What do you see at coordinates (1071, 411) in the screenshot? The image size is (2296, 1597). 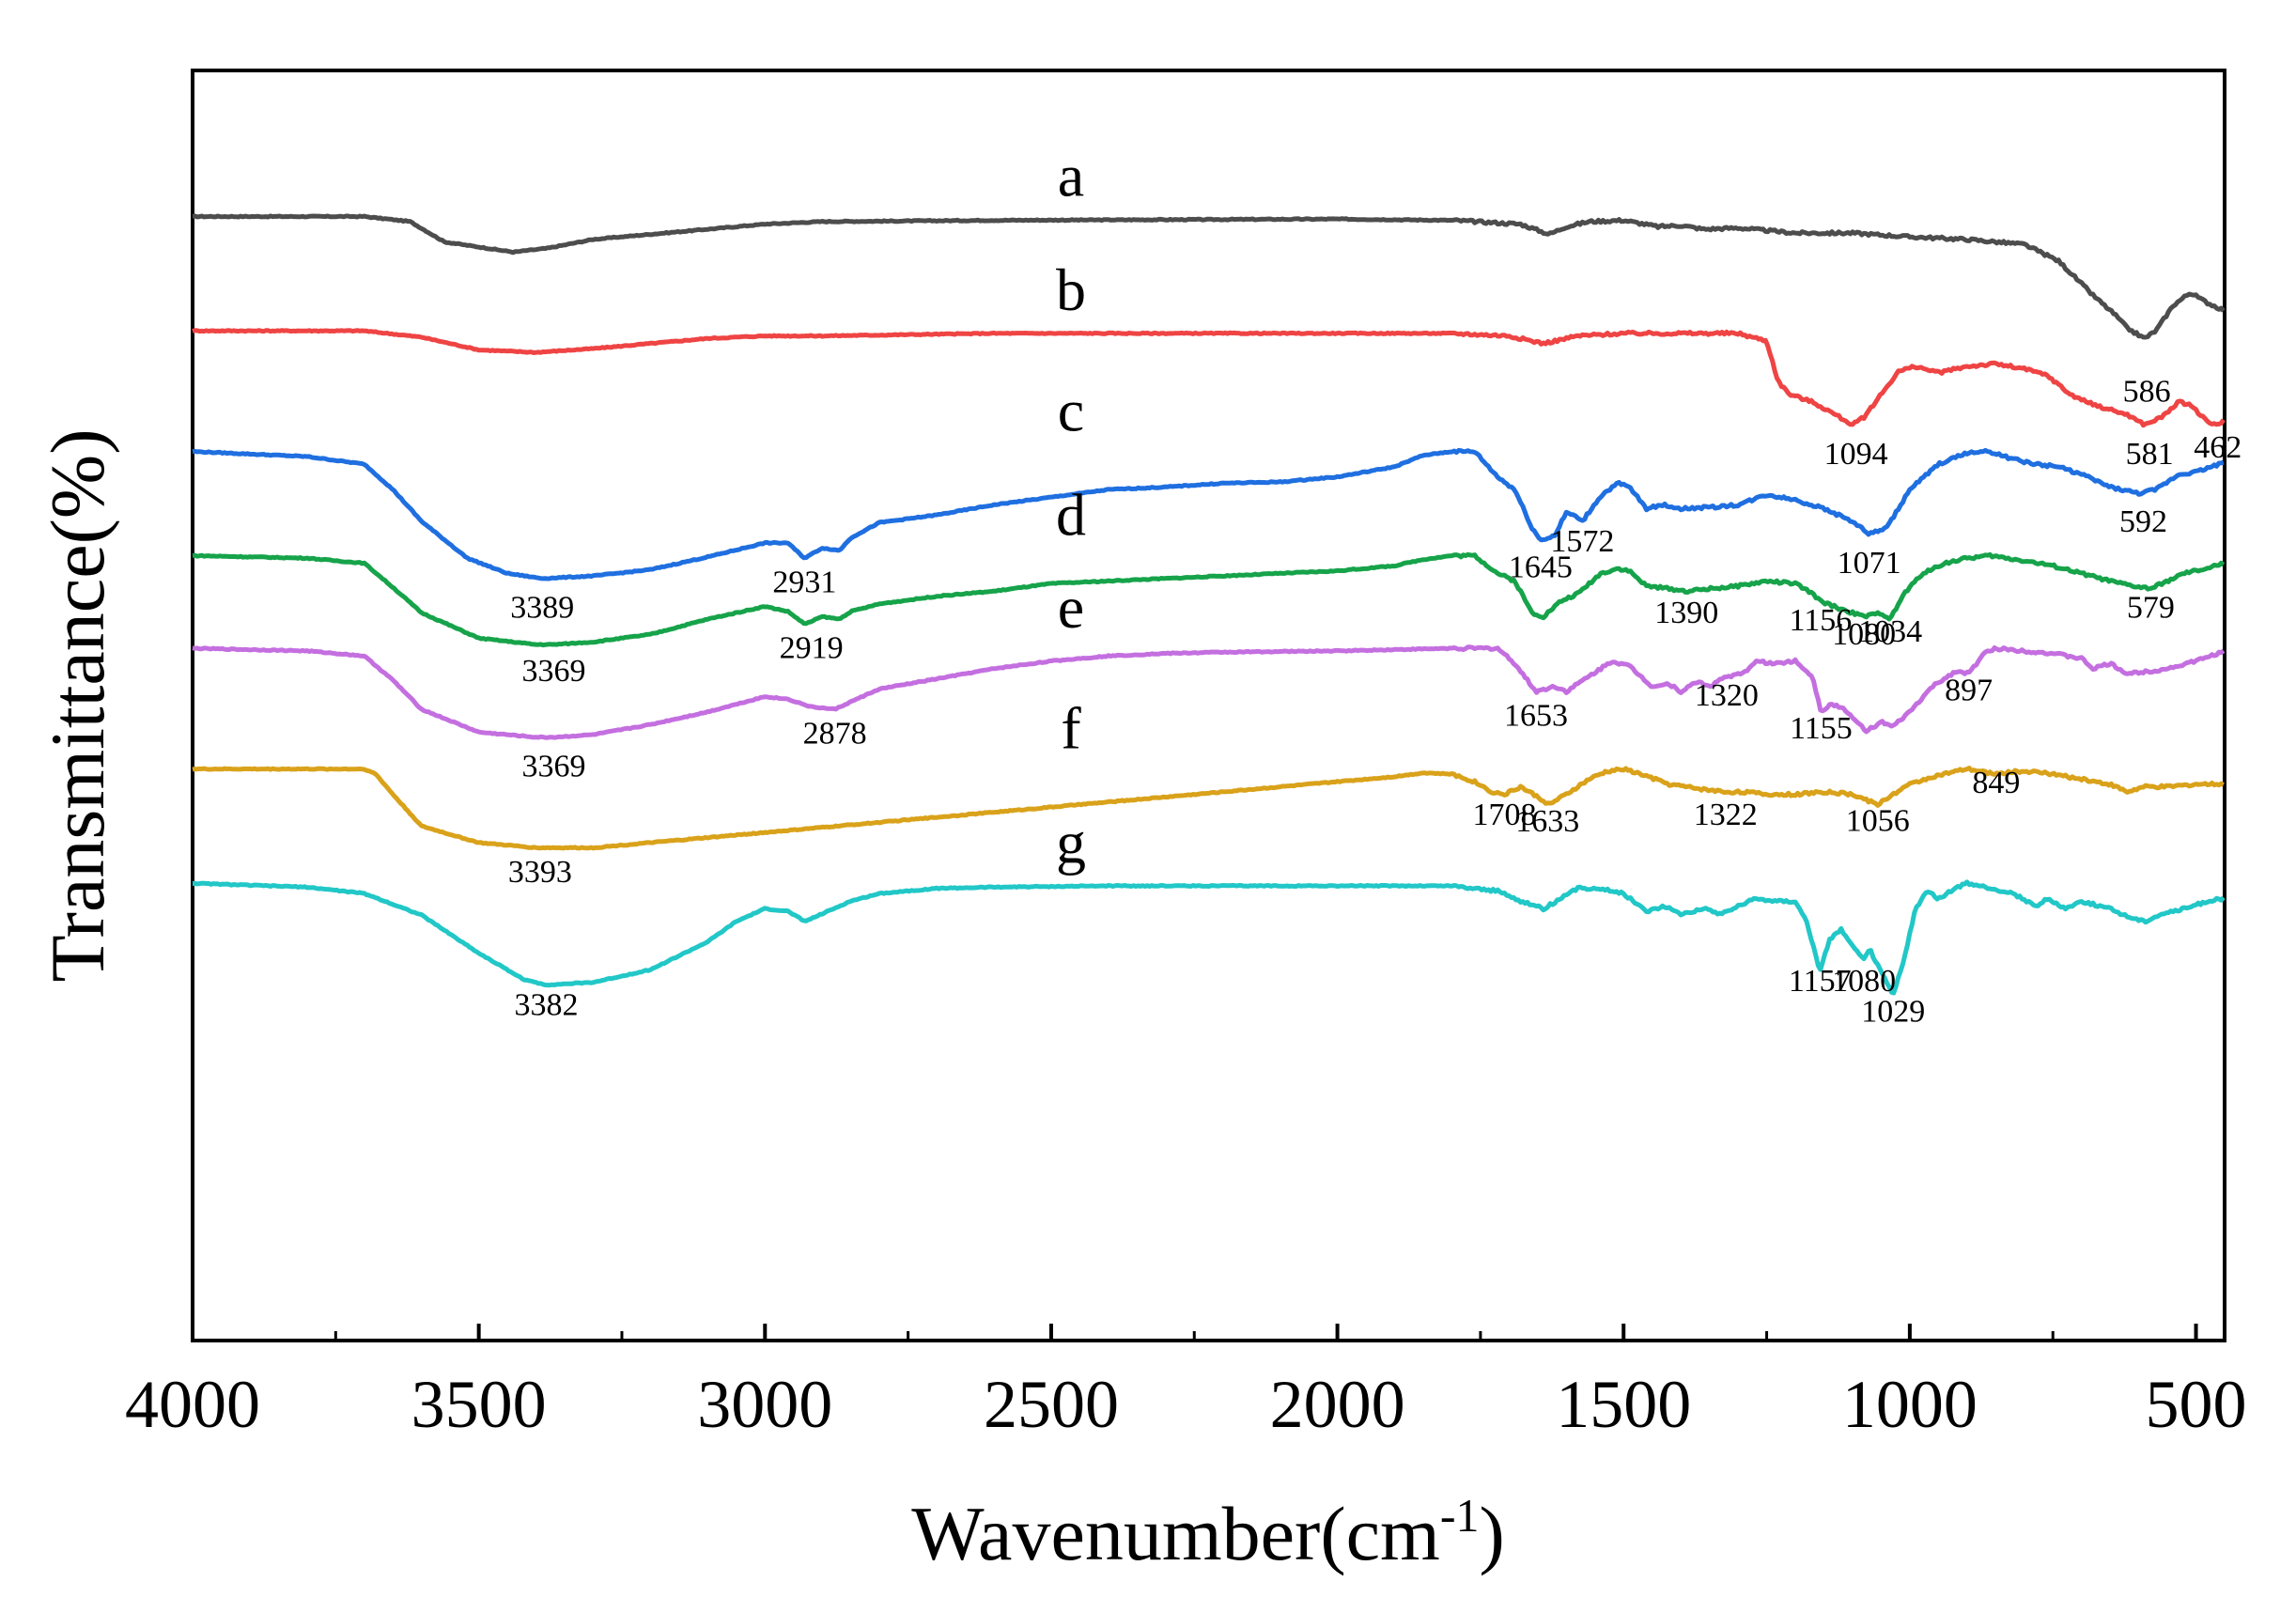 I see `series-label-c: c` at bounding box center [1071, 411].